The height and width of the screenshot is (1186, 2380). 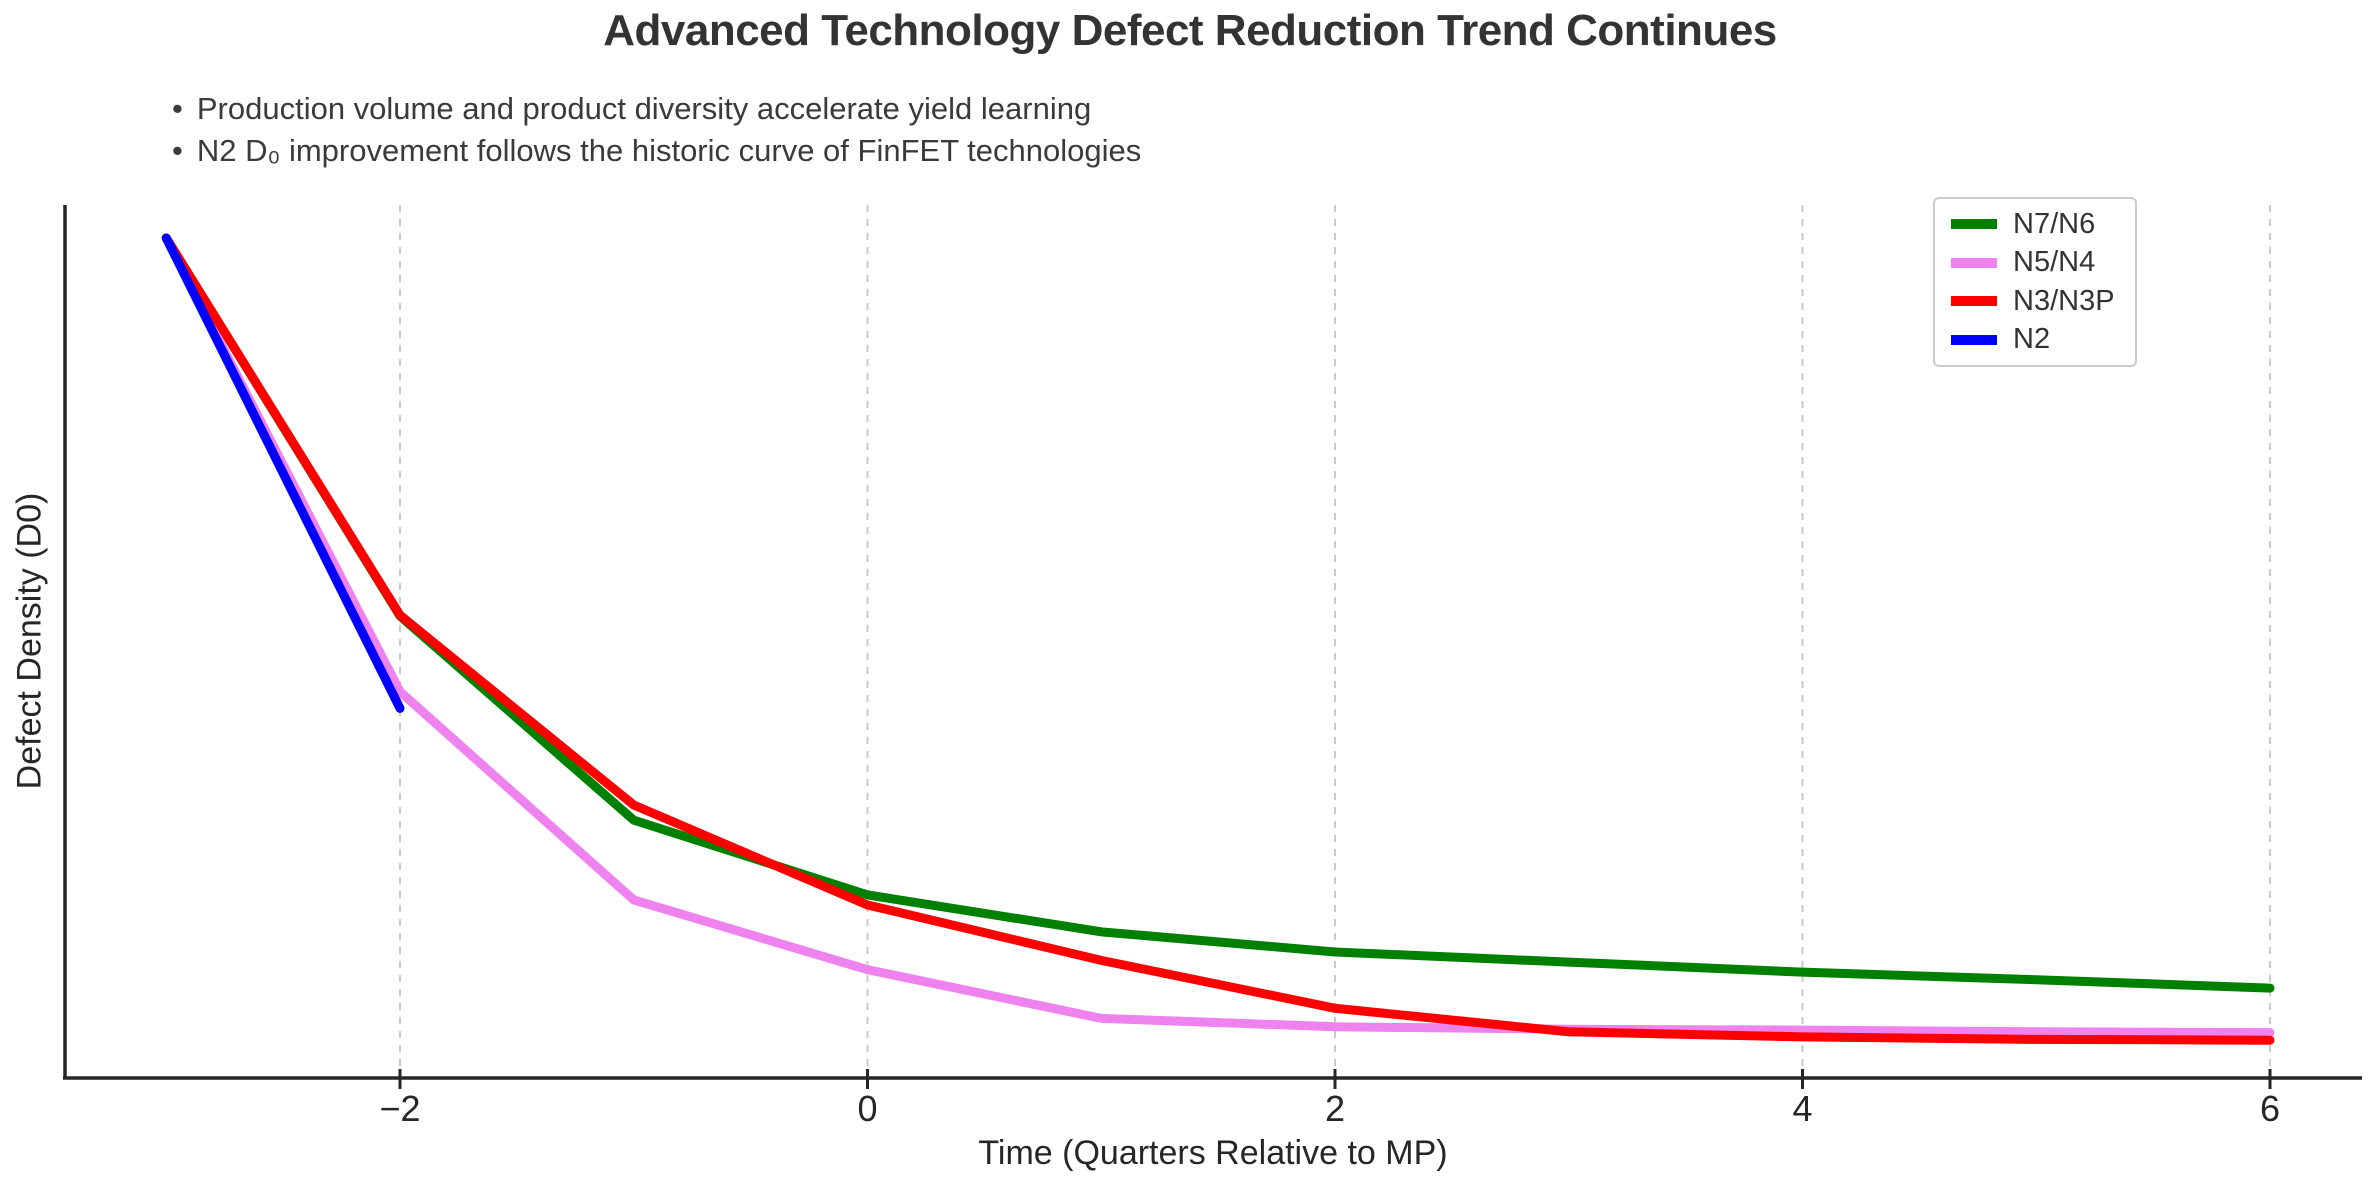 I want to click on legend-label: N2, so click(x=2032, y=339).